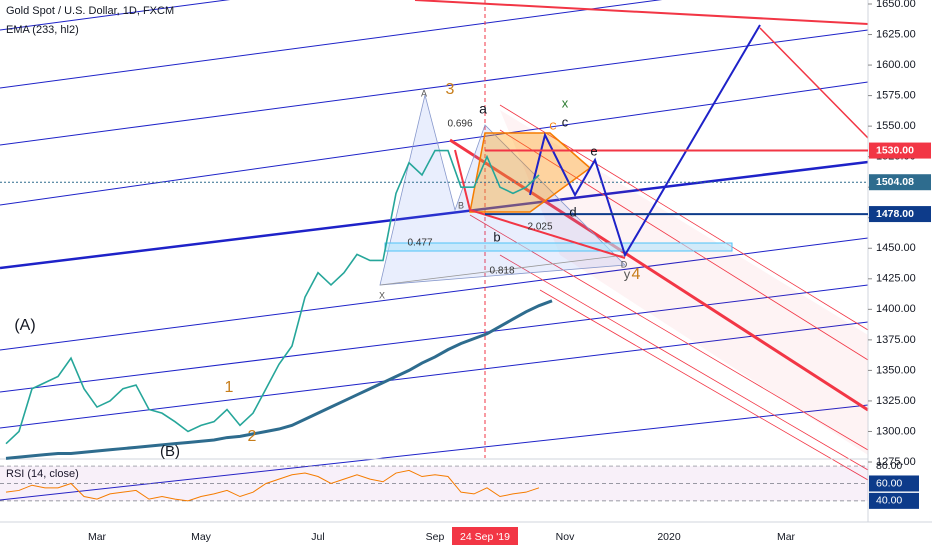  What do you see at coordinates (889, 501) in the screenshot?
I see `rsi-tick-label: 40.00` at bounding box center [889, 501].